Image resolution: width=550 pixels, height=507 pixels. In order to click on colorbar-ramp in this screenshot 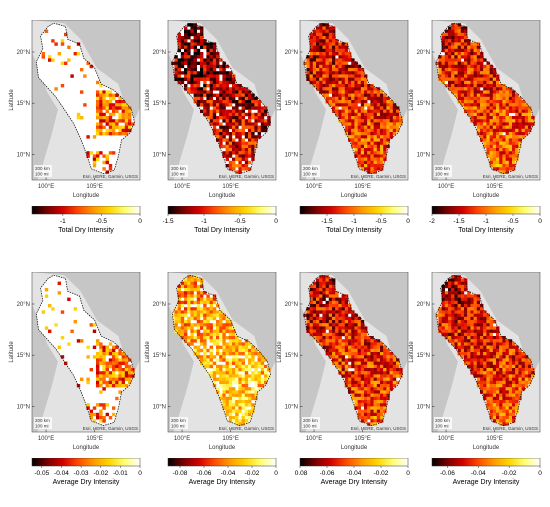, I will do `click(354, 462)`.